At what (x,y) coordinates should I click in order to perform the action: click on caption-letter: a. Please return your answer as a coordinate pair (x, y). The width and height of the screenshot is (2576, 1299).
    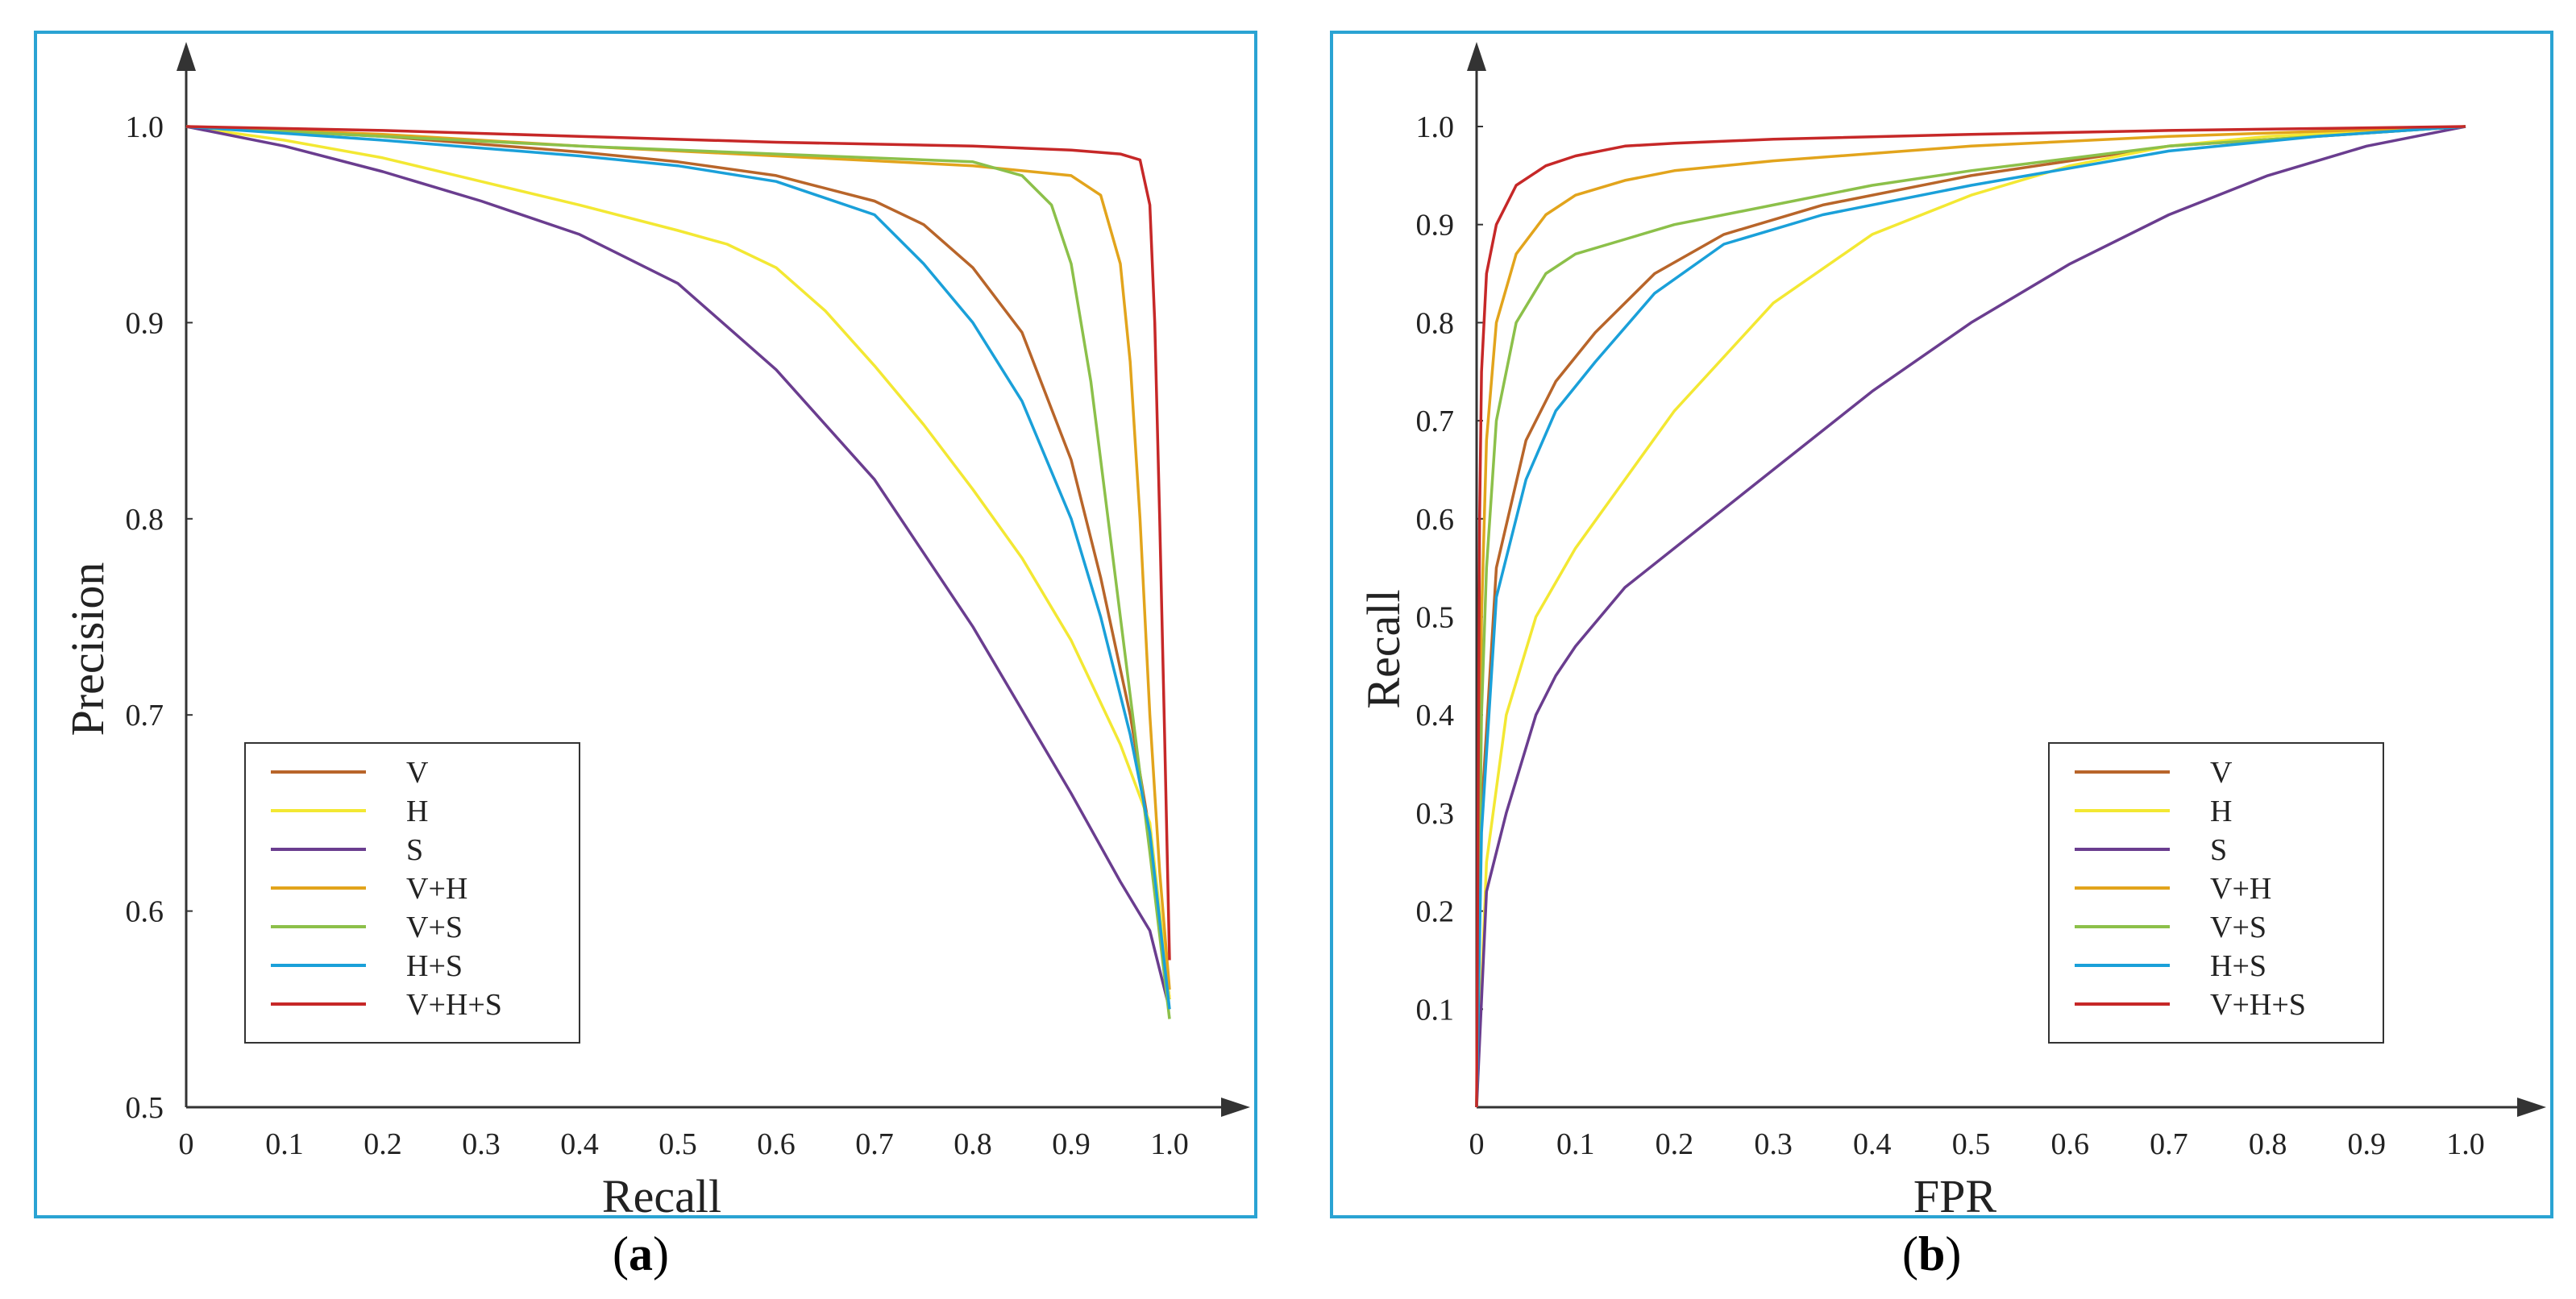
    Looking at the image, I should click on (640, 1253).